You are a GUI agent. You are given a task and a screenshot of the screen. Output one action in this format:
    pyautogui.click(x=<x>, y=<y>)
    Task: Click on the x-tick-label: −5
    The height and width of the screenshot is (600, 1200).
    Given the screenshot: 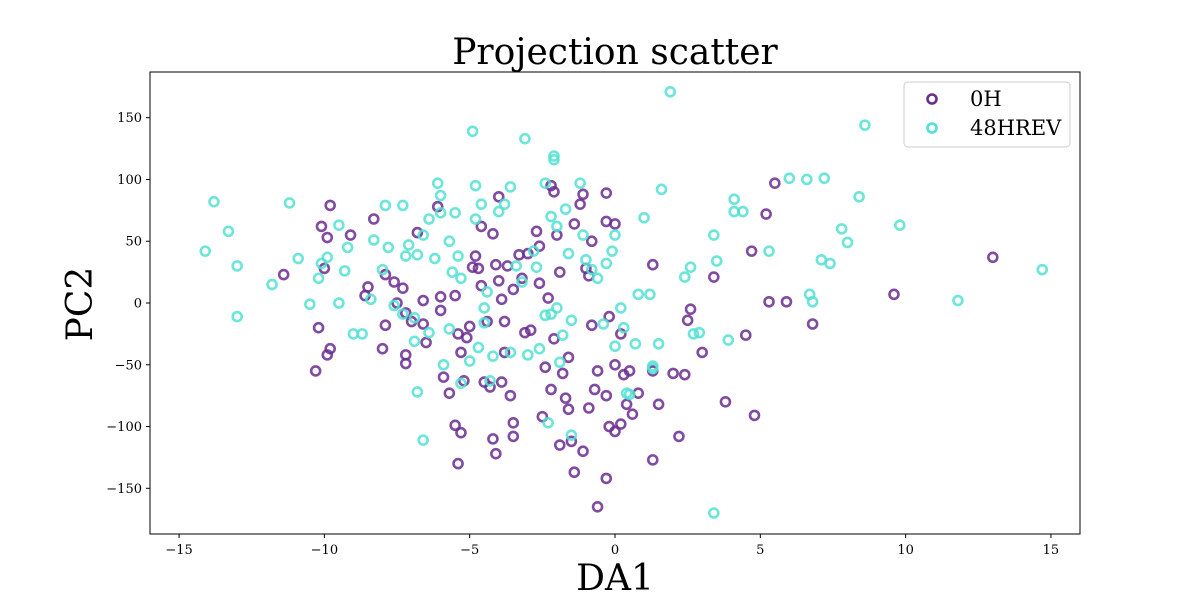 What is the action you would take?
    pyautogui.click(x=469, y=550)
    